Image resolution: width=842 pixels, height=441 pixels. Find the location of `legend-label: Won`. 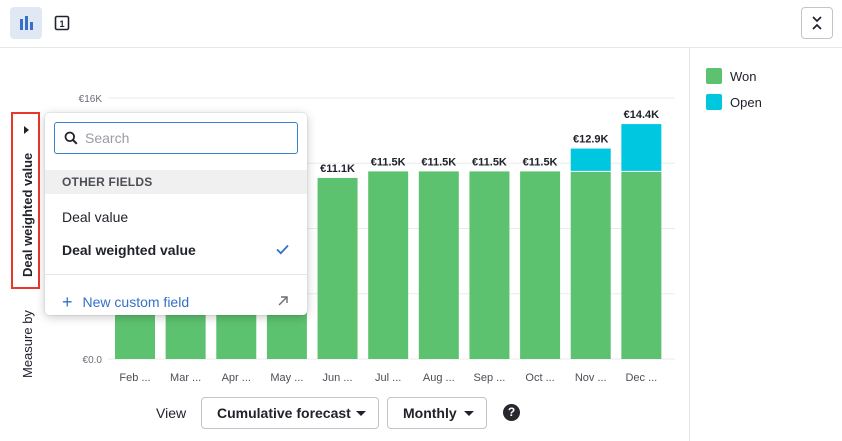

legend-label: Won is located at coordinates (743, 76).